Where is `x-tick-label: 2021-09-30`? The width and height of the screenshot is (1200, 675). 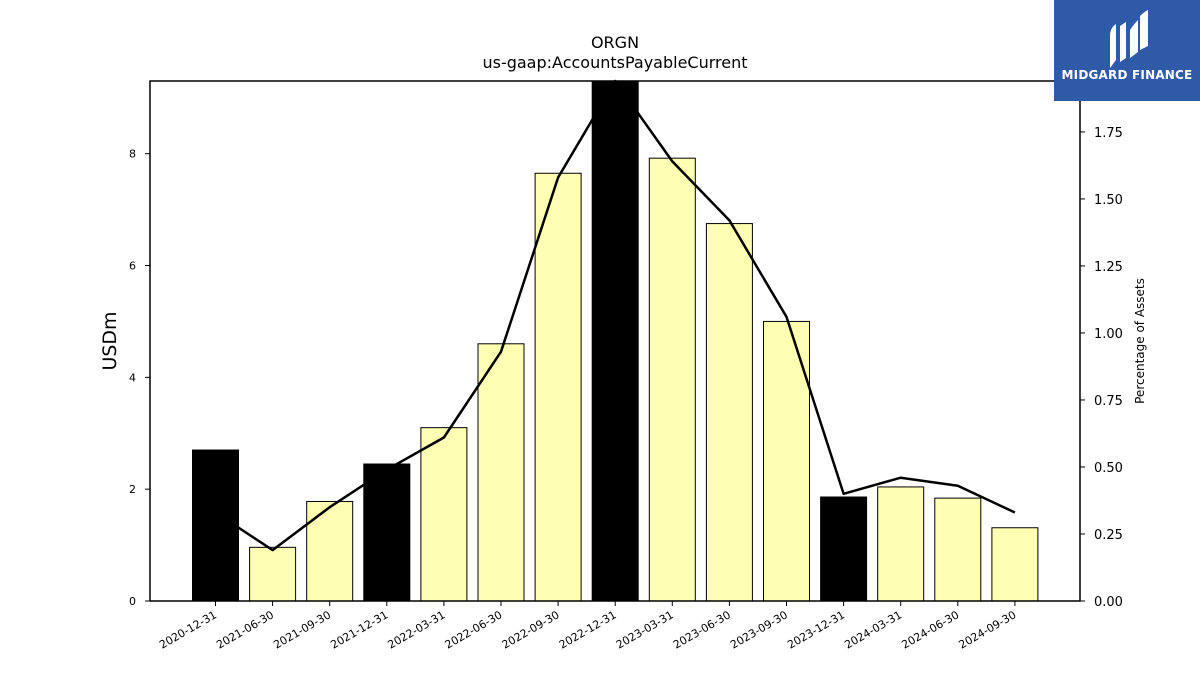
x-tick-label: 2021-09-30 is located at coordinates (302, 629).